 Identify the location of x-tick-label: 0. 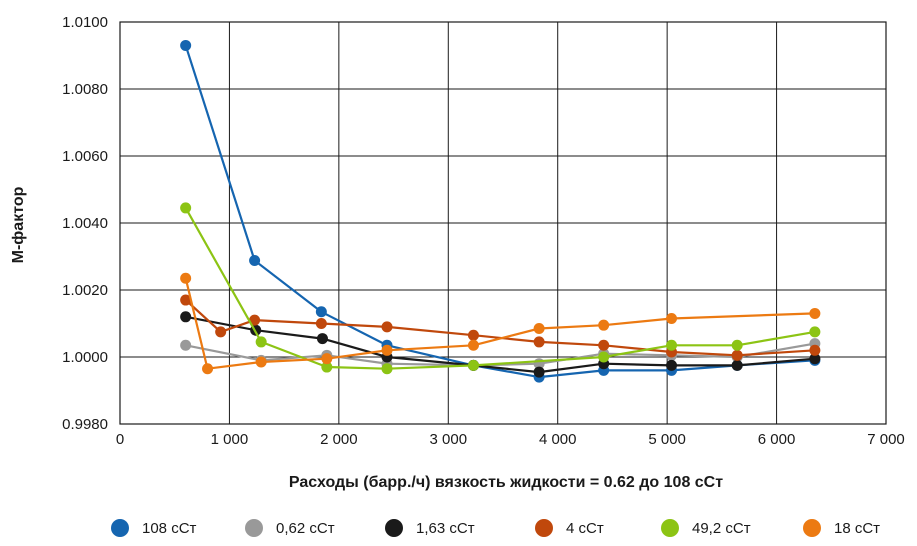
(120, 439).